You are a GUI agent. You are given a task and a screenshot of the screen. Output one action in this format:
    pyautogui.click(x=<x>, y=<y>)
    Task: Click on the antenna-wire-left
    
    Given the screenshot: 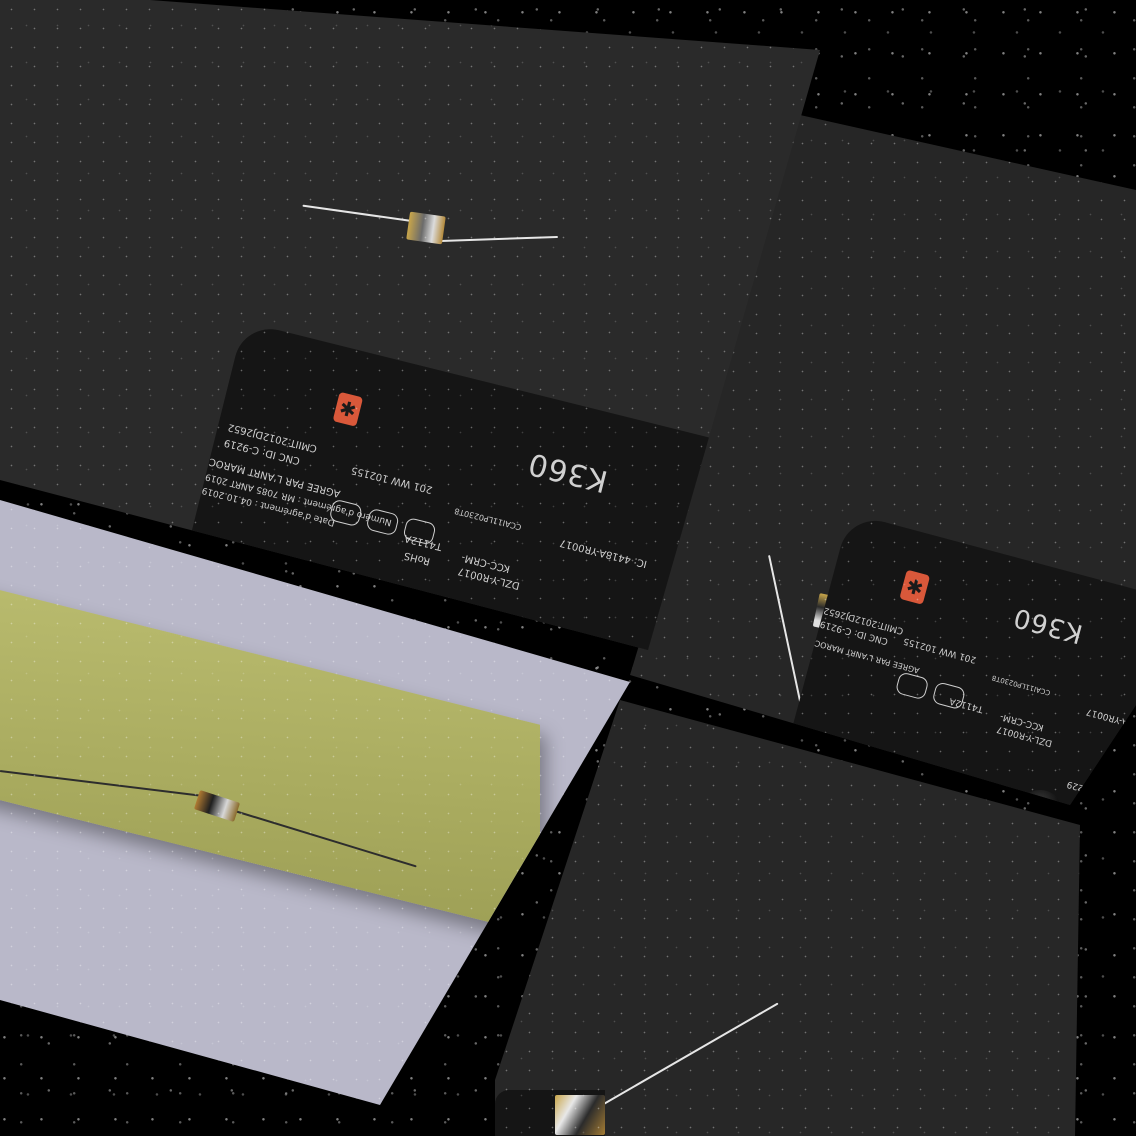 What is the action you would take?
    pyautogui.click(x=362, y=214)
    